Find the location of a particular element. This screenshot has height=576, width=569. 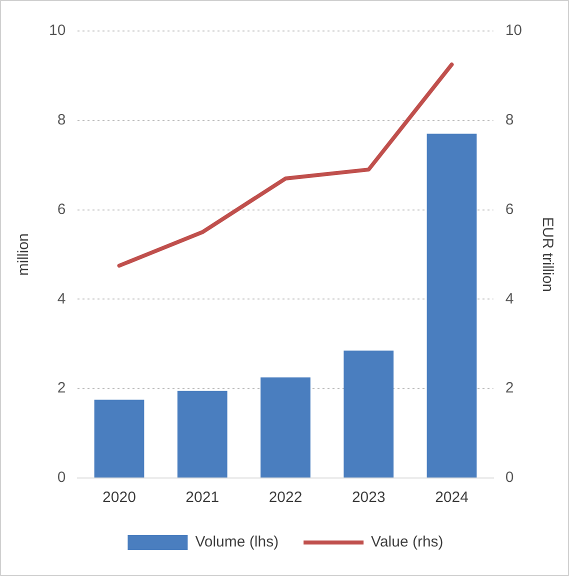

y2-tick-label: 10 is located at coordinates (513, 31).